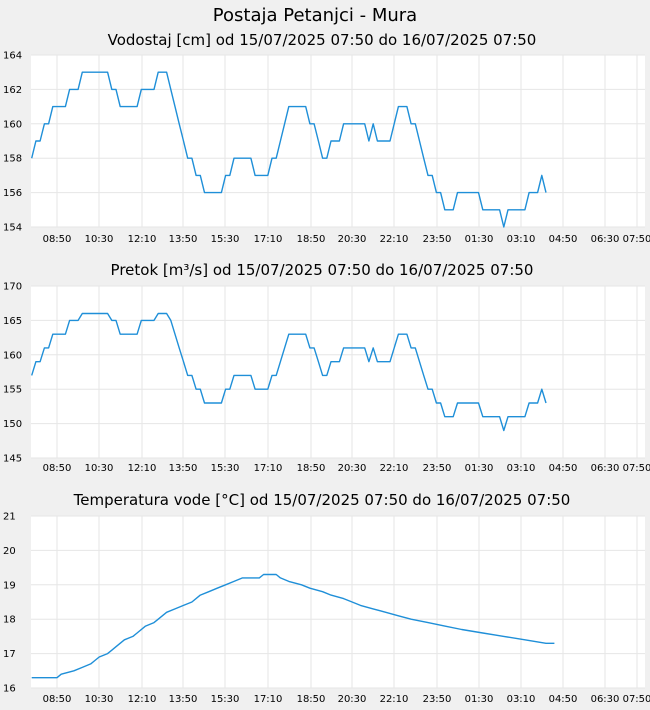  What do you see at coordinates (9, 517) in the screenshot?
I see `y-tick-label: 21` at bounding box center [9, 517].